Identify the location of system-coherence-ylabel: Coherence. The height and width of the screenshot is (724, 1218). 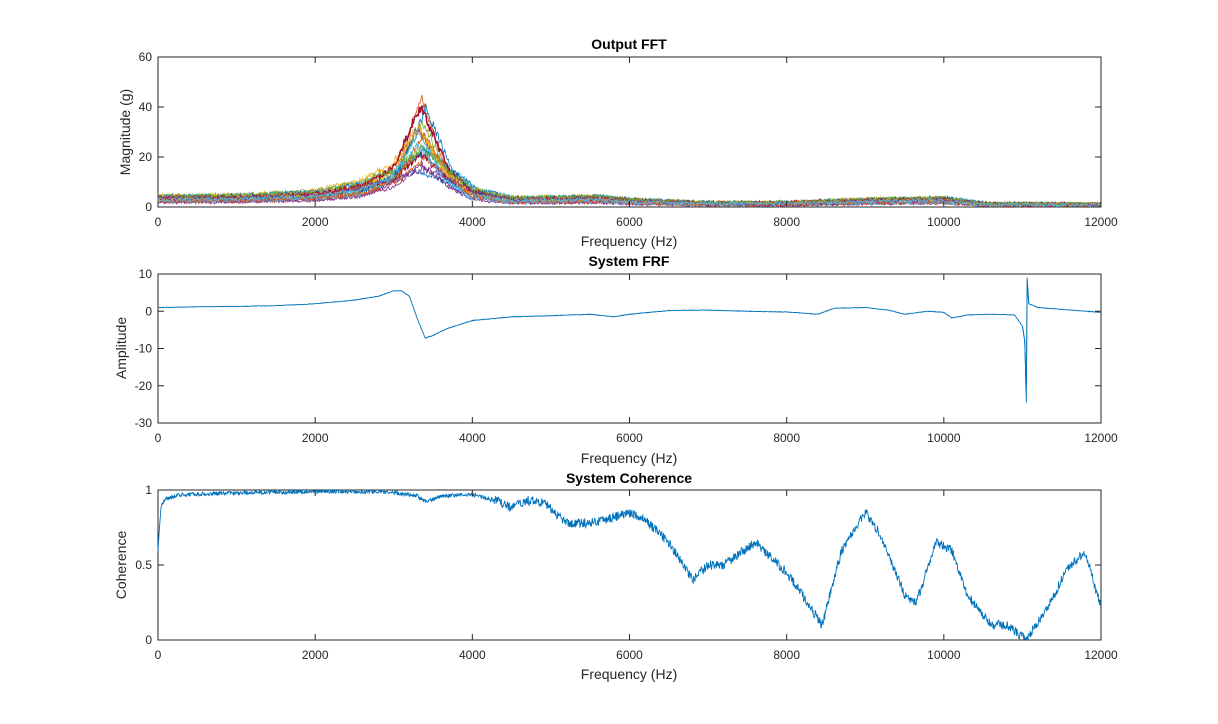
(121, 565).